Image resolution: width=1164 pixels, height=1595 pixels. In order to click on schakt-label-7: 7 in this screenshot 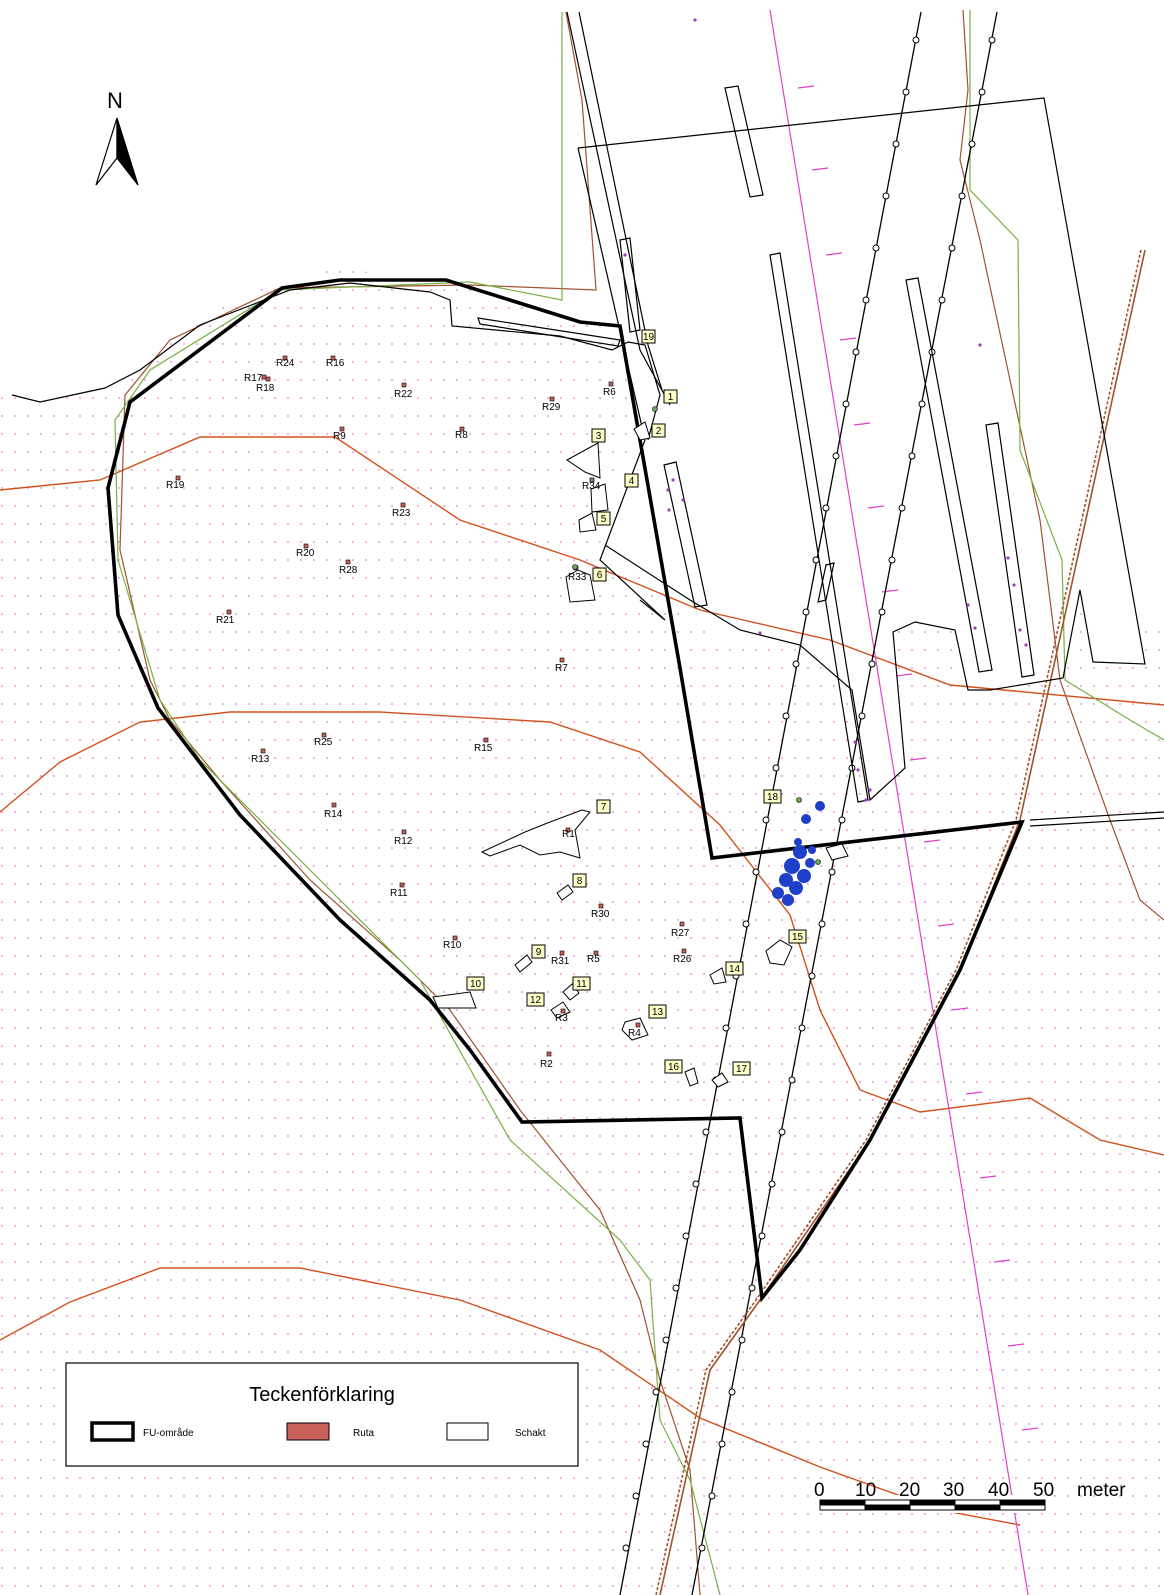, I will do `click(603, 806)`.